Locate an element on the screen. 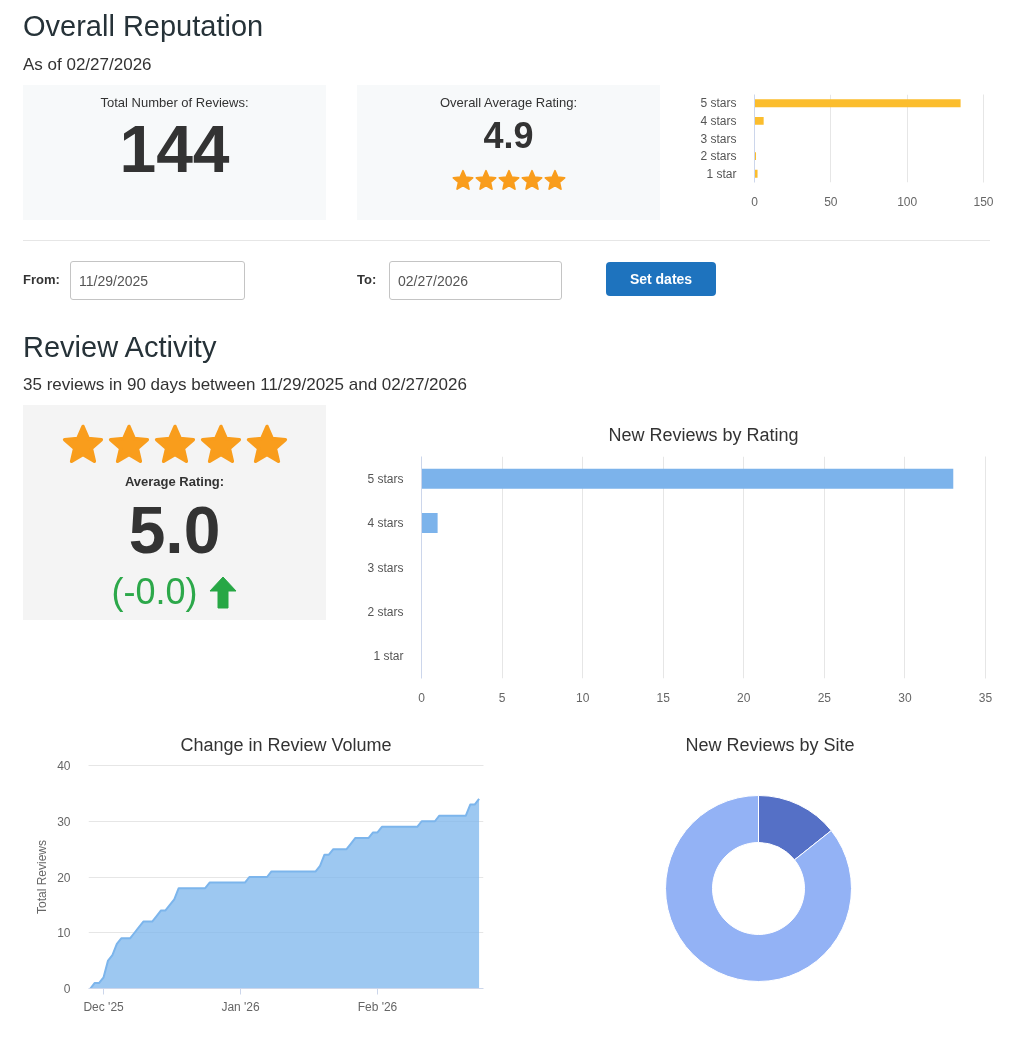  x-tick-label: 15 is located at coordinates (663, 697).